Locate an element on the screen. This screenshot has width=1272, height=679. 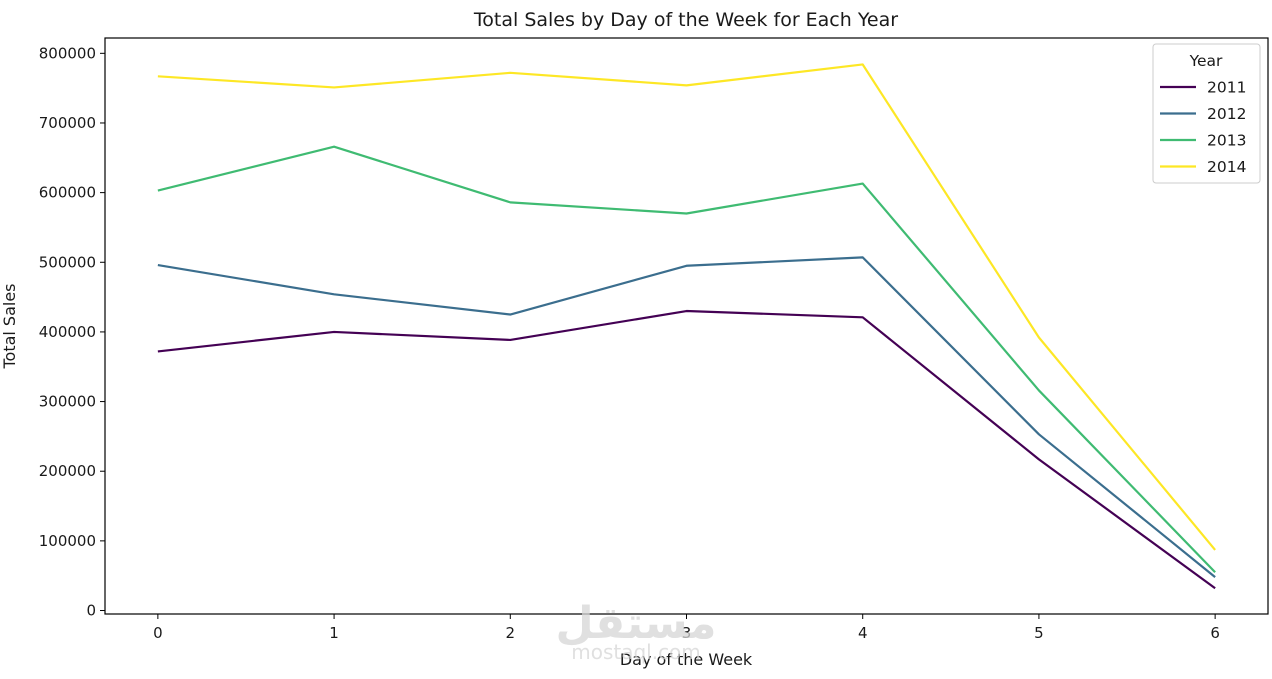
watermark-latin: mostaql.com is located at coordinates (636, 652).